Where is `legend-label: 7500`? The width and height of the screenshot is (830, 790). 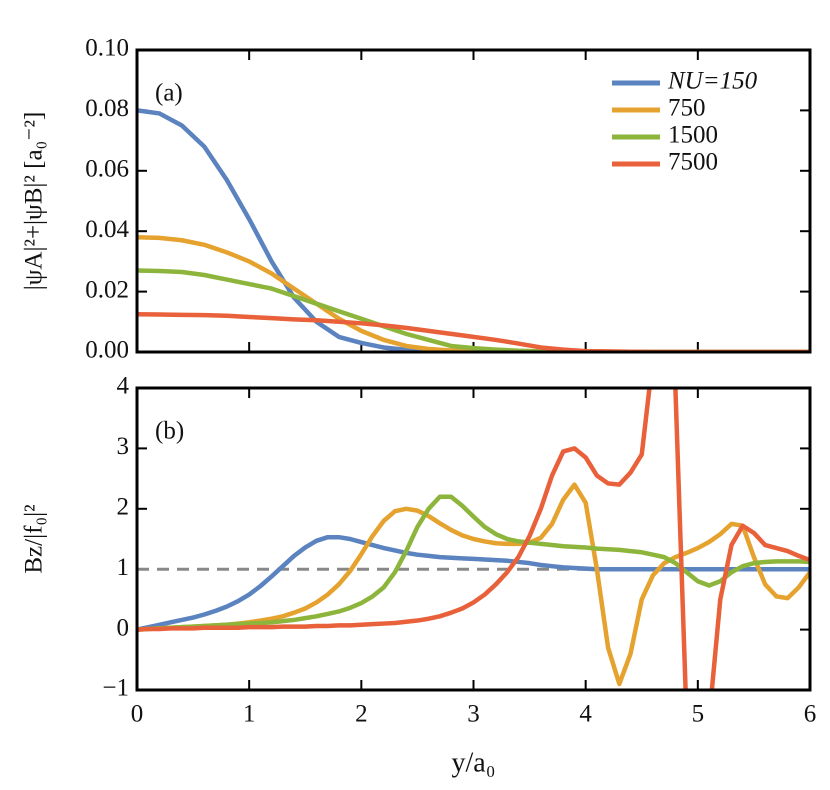 legend-label: 7500 is located at coordinates (693, 162).